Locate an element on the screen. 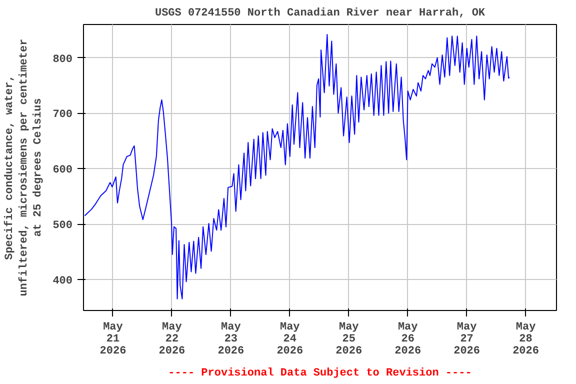 The image size is (576, 384). x-tick-label: May 26 2026 is located at coordinates (408, 340).